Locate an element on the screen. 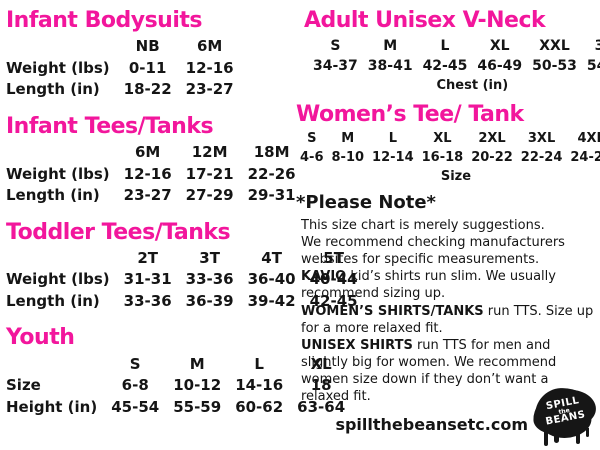 This screenshot has height=450, width=600. value-cell: 45-54 is located at coordinates (135, 406).